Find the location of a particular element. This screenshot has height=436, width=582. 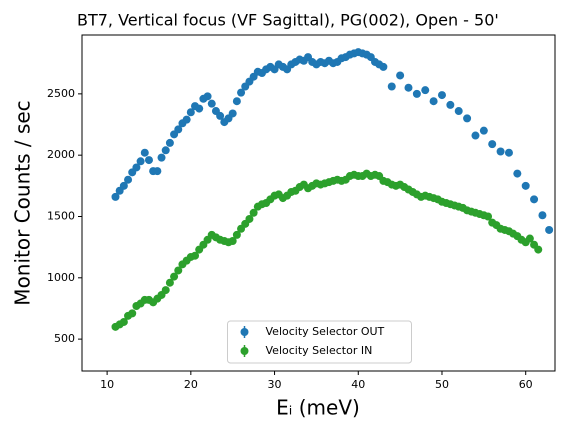

y-tick-label: 1000 is located at coordinates (61, 277).